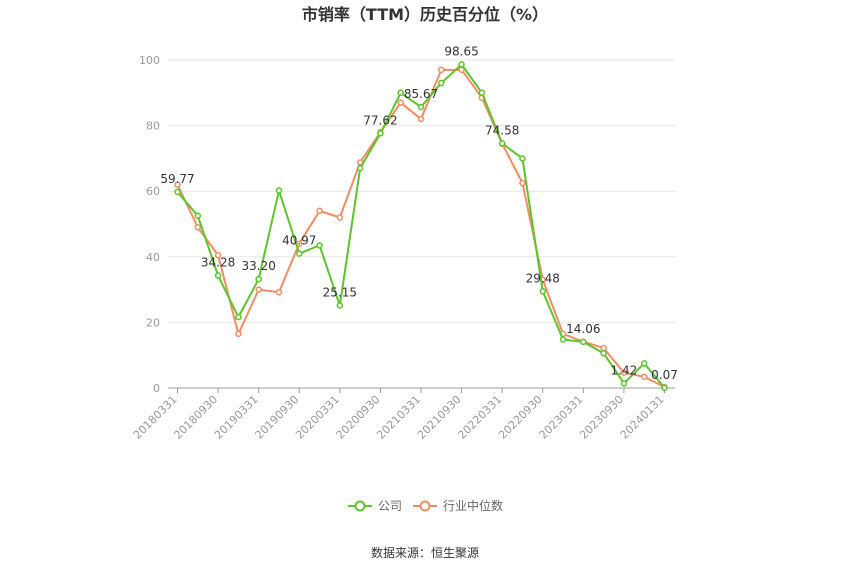 Image resolution: width=850 pixels, height=574 pixels. What do you see at coordinates (425, 552) in the screenshot?
I see `data-source: 数据来源：恒生聚源` at bounding box center [425, 552].